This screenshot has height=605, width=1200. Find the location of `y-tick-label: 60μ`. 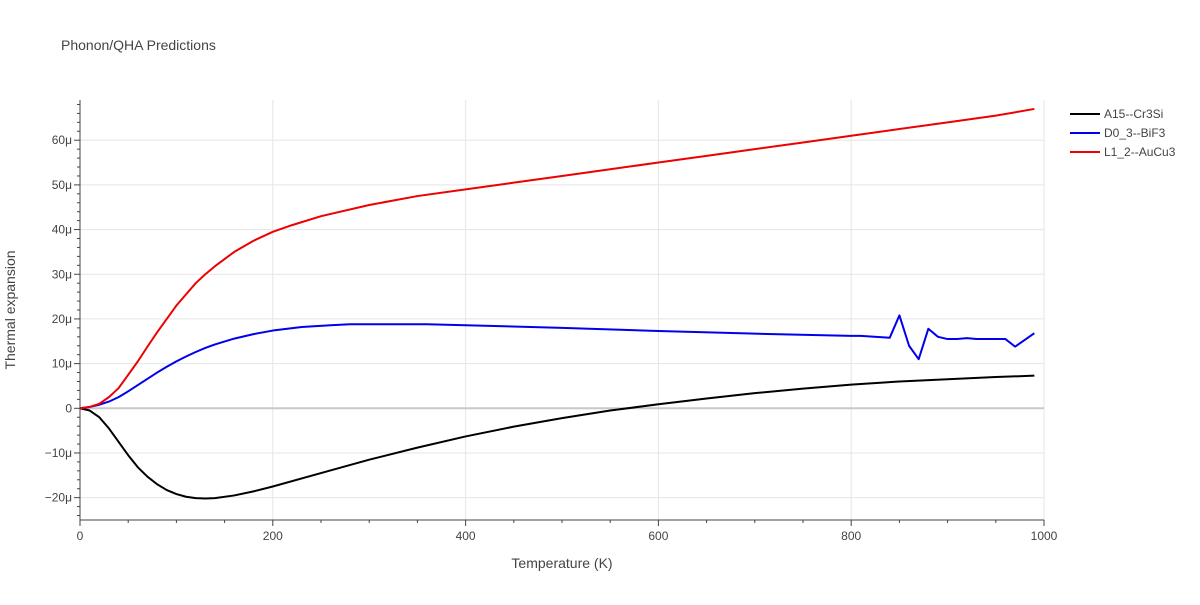

y-tick-label: 60μ is located at coordinates (62, 140).